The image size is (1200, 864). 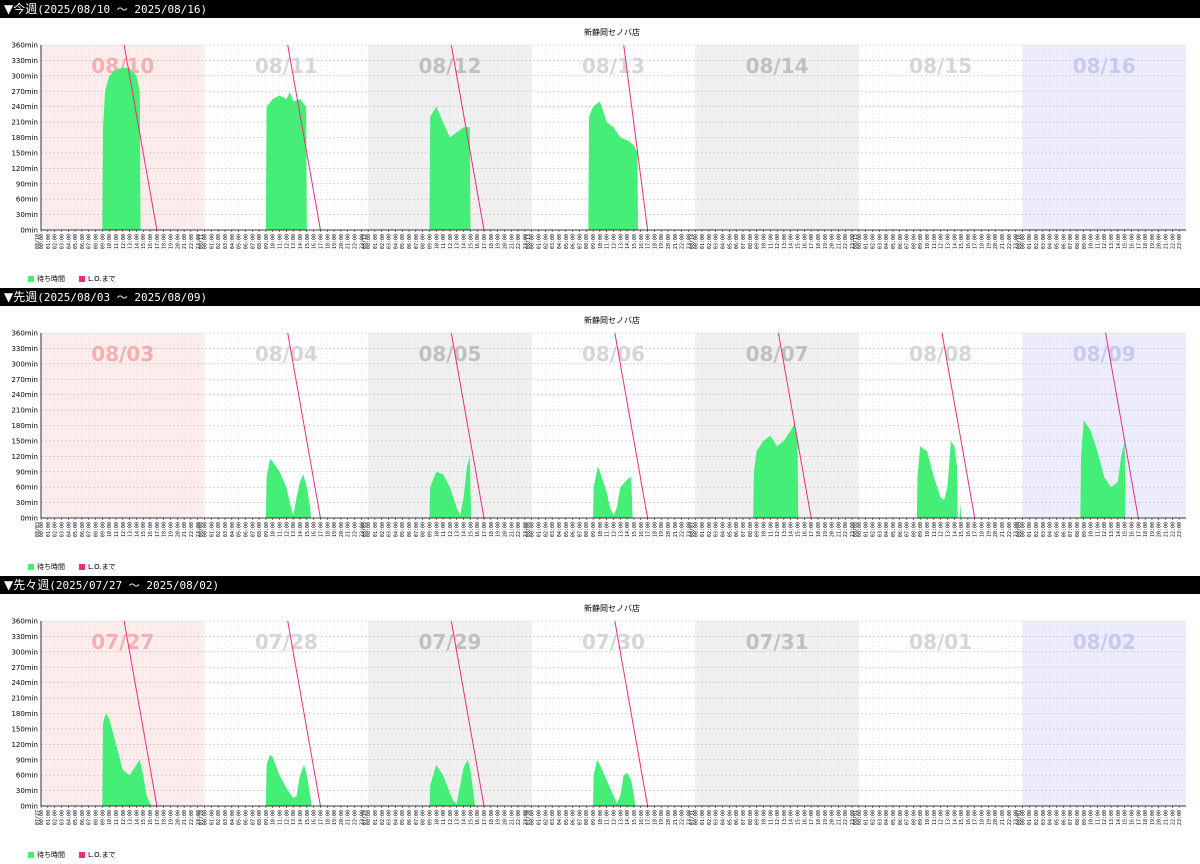 What do you see at coordinates (856, 817) in the screenshot?
I see `x-date-label: 08/01` at bounding box center [856, 817].